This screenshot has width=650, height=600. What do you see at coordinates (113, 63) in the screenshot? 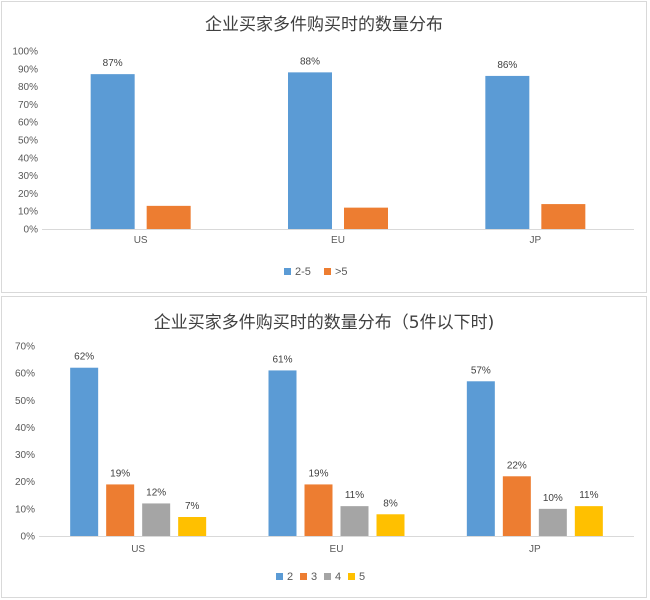
I see `data-label: 87%` at bounding box center [113, 63].